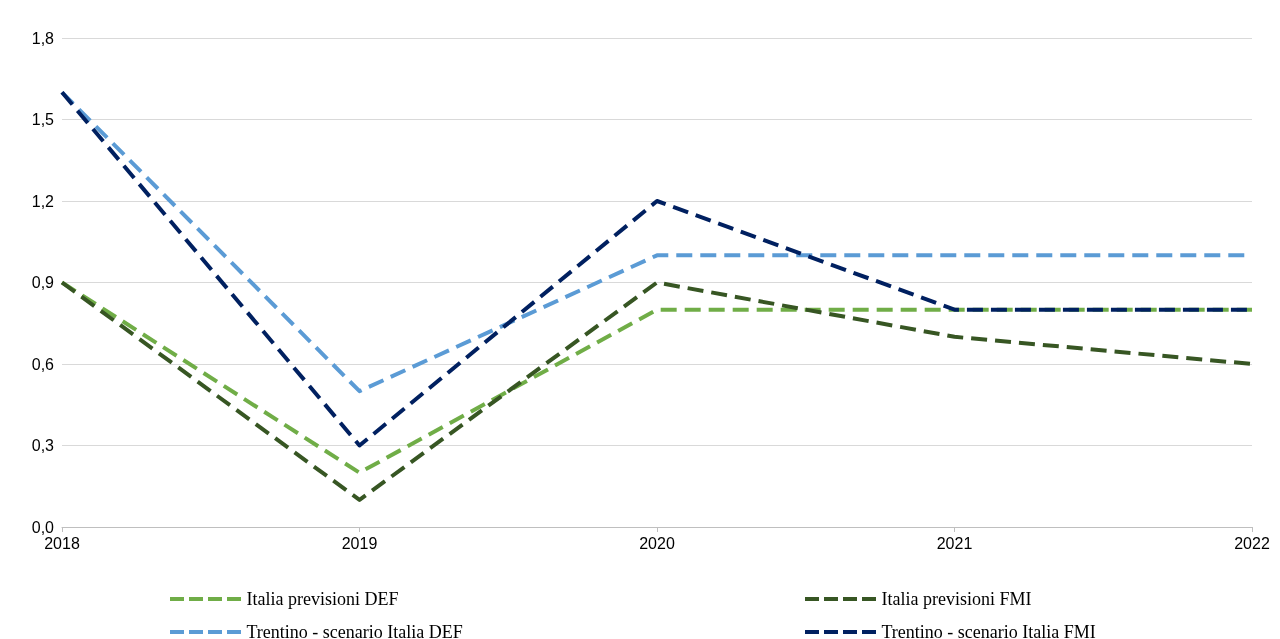 This screenshot has height=639, width=1280. Describe the element at coordinates (43, 282) in the screenshot. I see `y-tick-label: 0,9` at that location.